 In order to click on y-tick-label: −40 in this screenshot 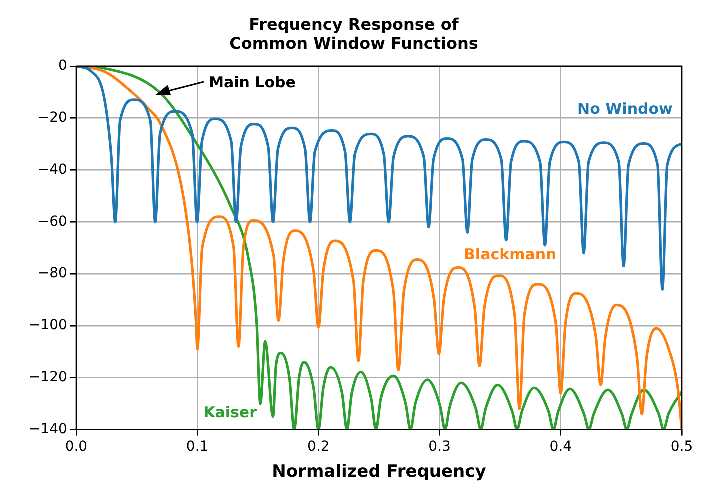, I will do `click(53, 170)`.